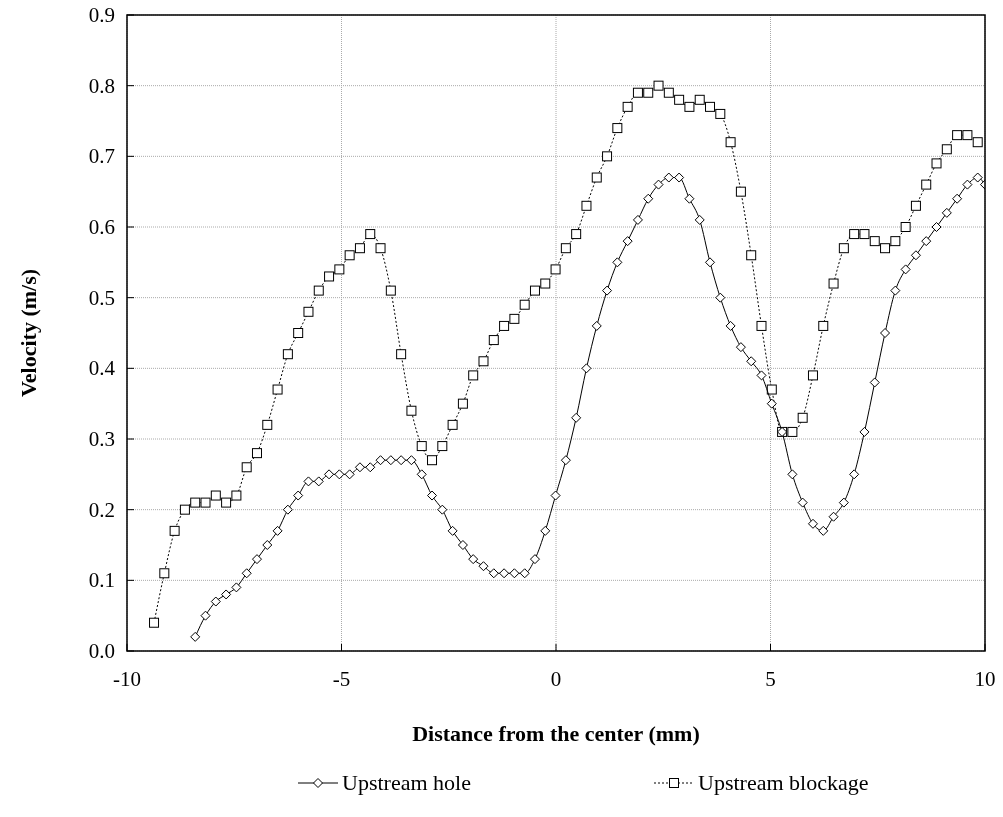 The height and width of the screenshot is (817, 1003). What do you see at coordinates (101, 651) in the screenshot?
I see `y-tick-label: 0.0` at bounding box center [101, 651].